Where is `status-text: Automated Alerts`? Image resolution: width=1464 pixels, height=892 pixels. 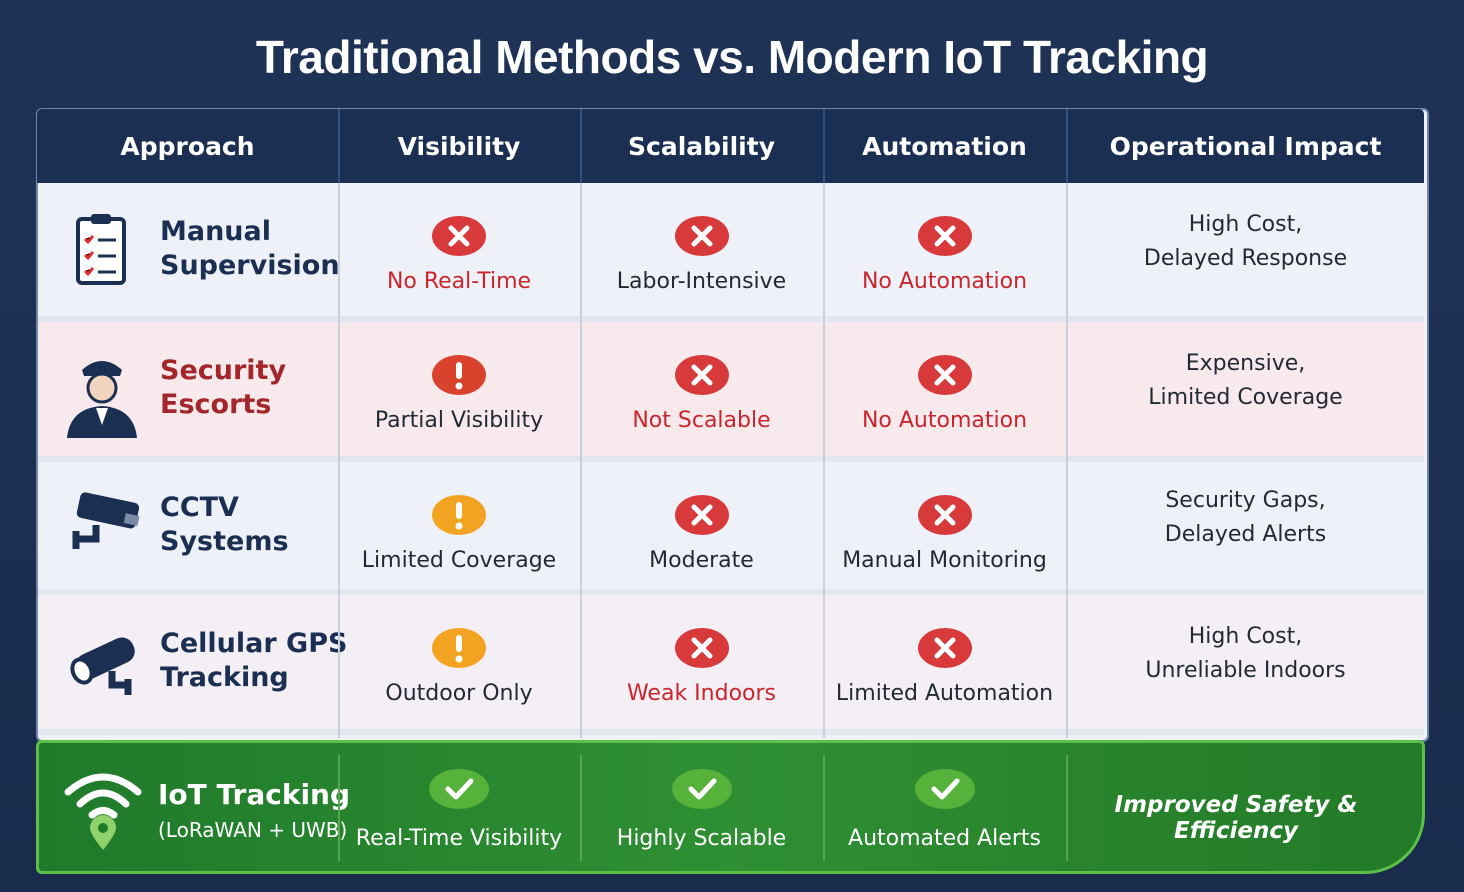 status-text: Automated Alerts is located at coordinates (944, 838).